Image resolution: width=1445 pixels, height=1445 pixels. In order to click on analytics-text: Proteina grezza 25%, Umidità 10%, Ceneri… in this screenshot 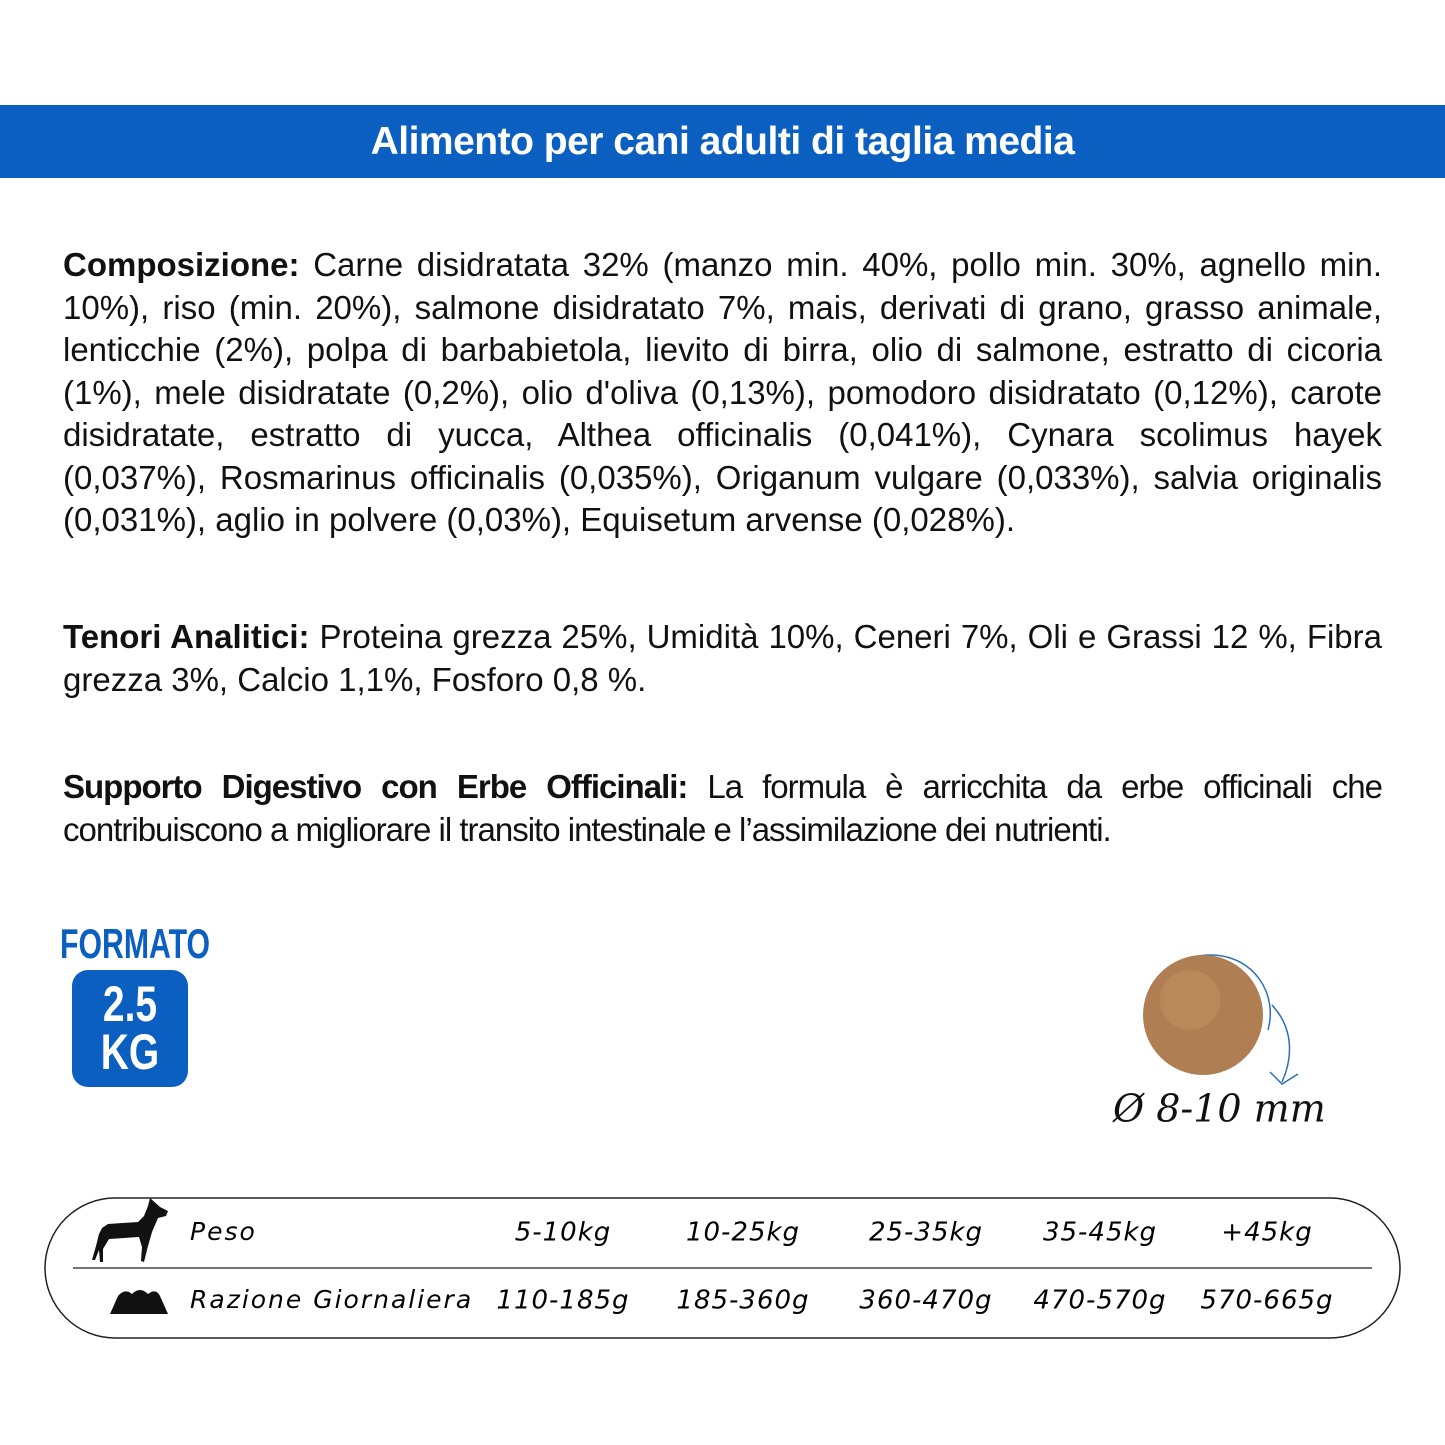, I will do `click(722, 658)`.